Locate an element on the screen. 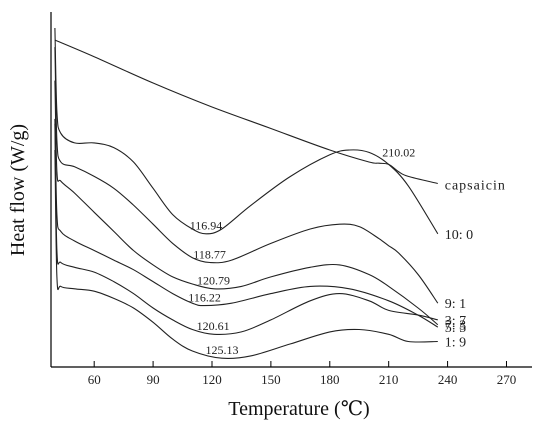 The height and width of the screenshot is (430, 550). series-label-7-3: 7: 3 is located at coordinates (455, 326).